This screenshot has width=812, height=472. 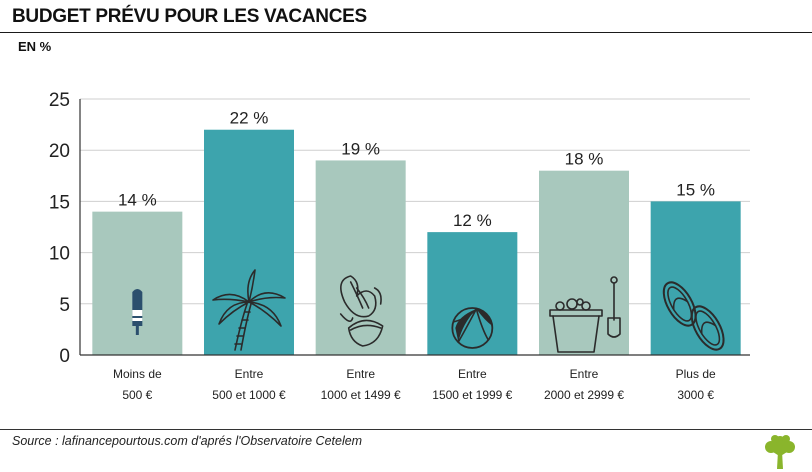 What do you see at coordinates (472, 220) in the screenshot?
I see `data-label: 12 %` at bounding box center [472, 220].